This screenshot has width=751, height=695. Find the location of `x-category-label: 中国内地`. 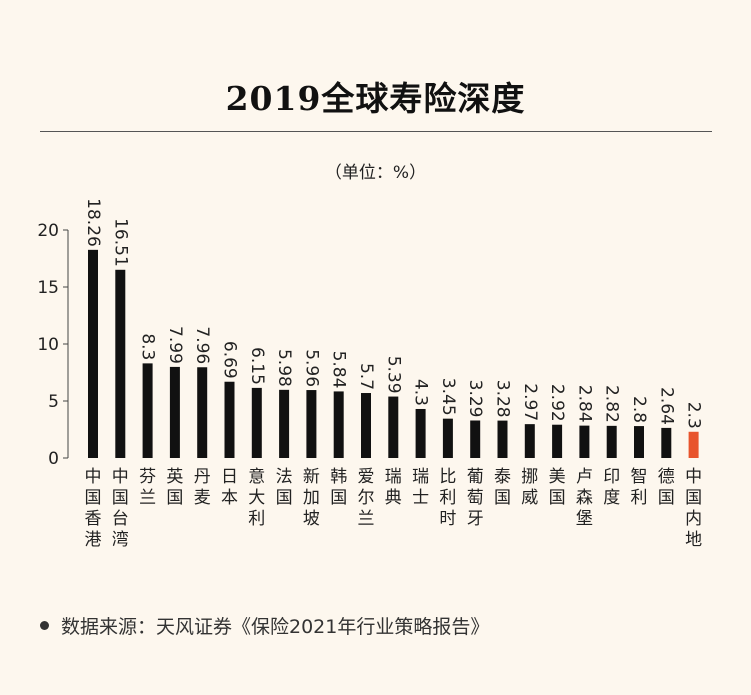

x-category-label: 中国内地 is located at coordinates (693, 508).